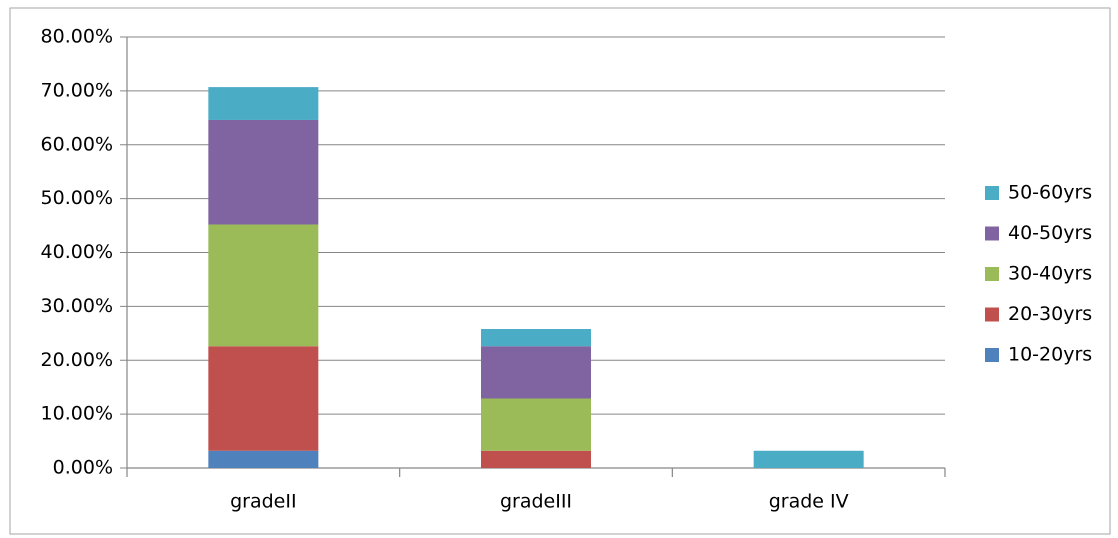 Image resolution: width=1118 pixels, height=538 pixels. I want to click on y-tick-label: 0.00%, so click(83, 468).